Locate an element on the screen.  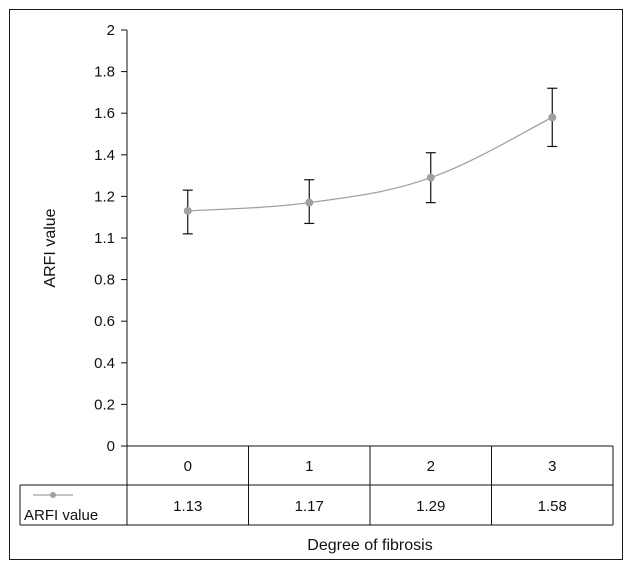
y-tick-label: 0 is located at coordinates (111, 446).